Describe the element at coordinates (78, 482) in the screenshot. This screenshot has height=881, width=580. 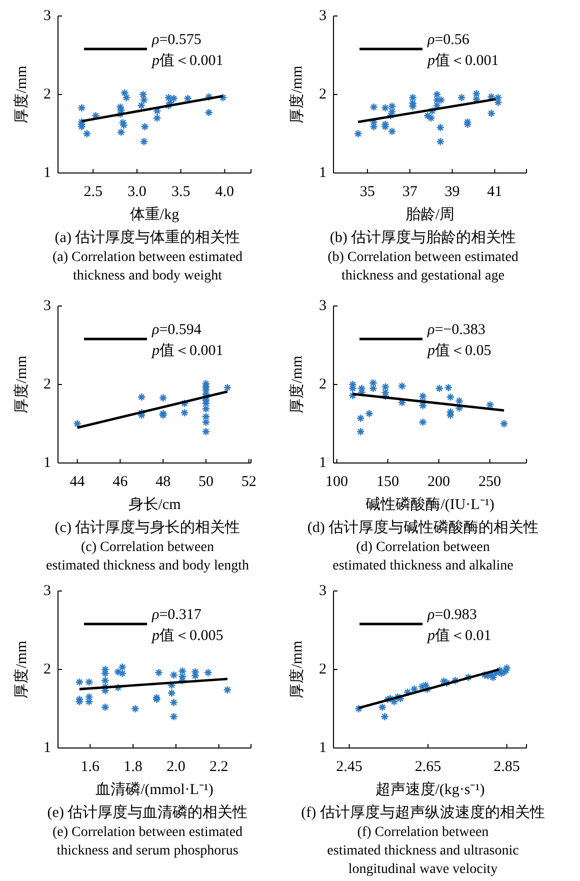
I see `x-tick-label: 44` at that location.